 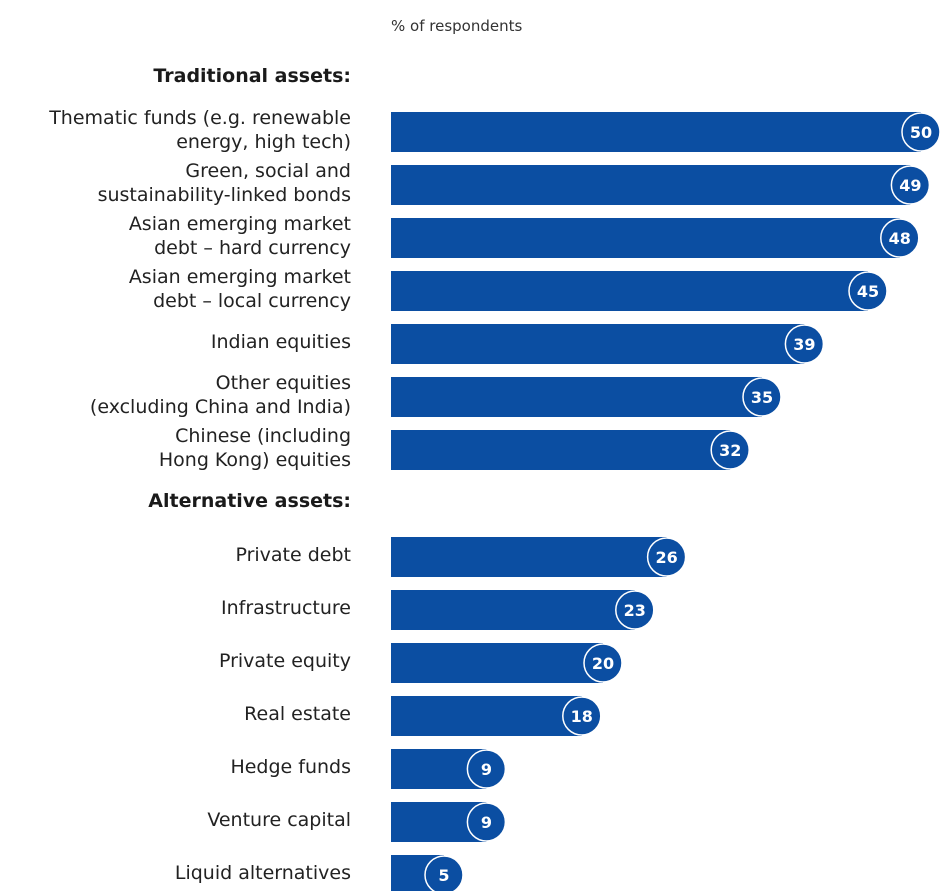 I want to click on category-label: Chinese (including Hong Kong) equities, so click(x=254, y=448).